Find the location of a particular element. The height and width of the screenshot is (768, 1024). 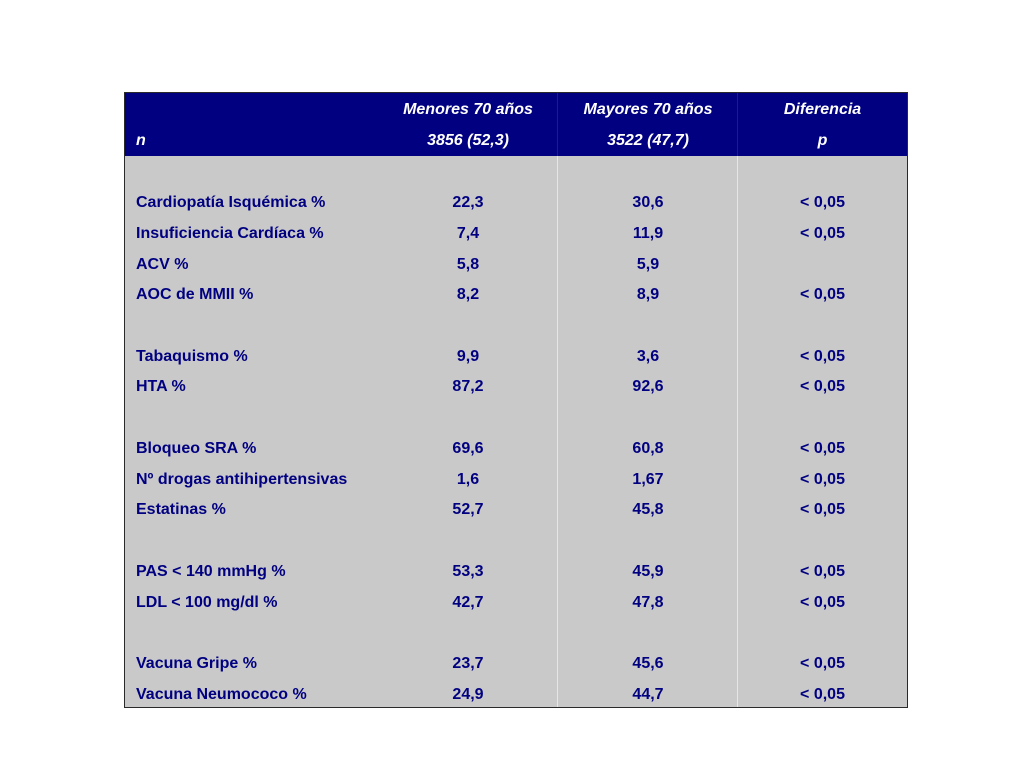

row-mayores-value: 47,8 is located at coordinates (648, 602).